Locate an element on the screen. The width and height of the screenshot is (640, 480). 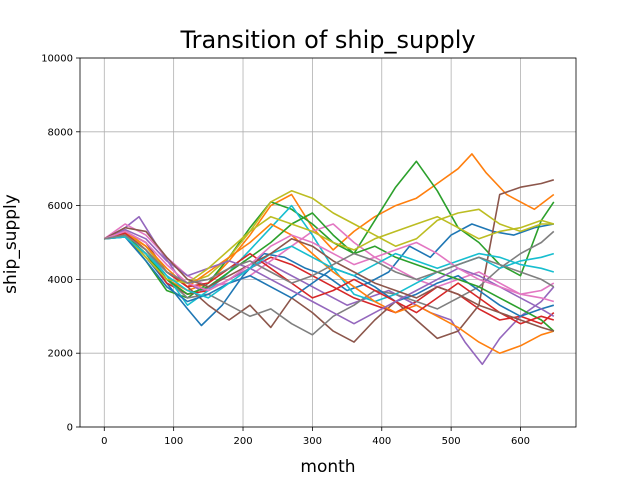
y-tick-label: 6000 is located at coordinates (60, 206).